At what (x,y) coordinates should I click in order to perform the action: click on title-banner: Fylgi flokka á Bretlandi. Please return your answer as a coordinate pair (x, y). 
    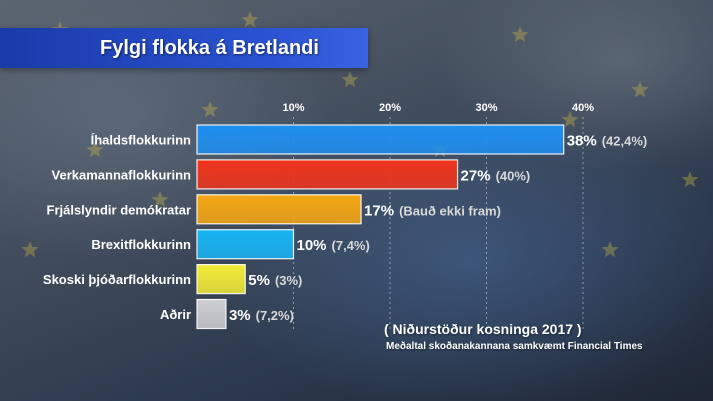
    Looking at the image, I should click on (184, 48).